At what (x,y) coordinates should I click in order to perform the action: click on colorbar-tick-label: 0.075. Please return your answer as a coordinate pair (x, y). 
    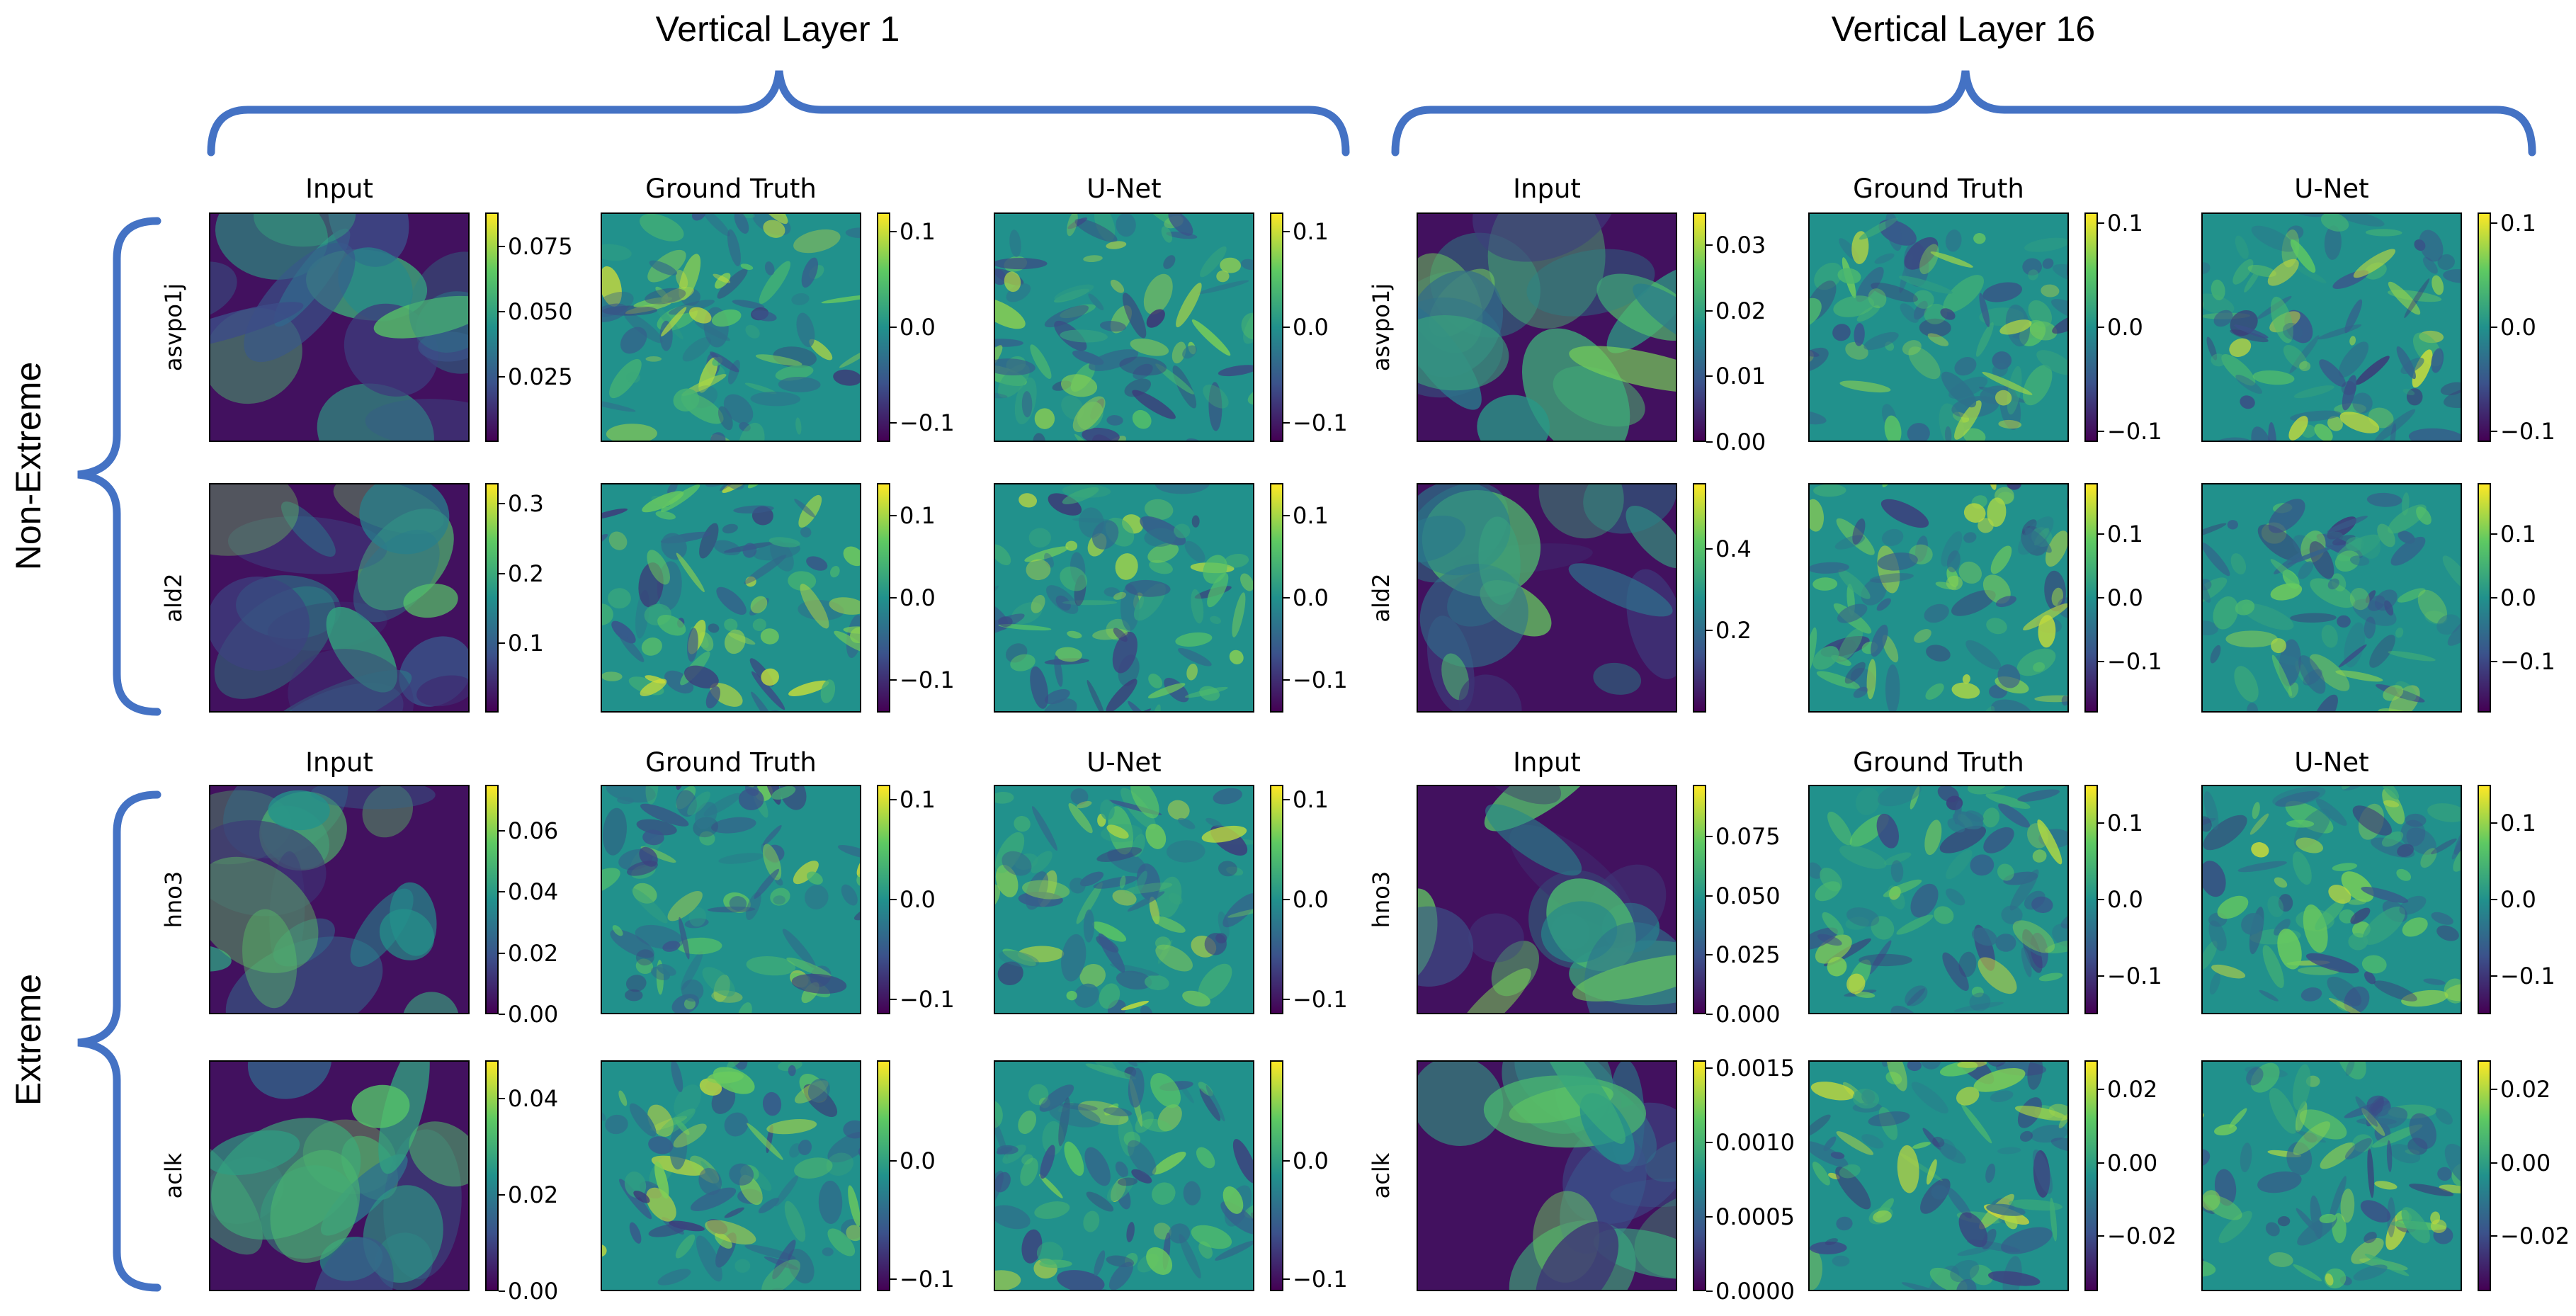
    Looking at the image, I should click on (540, 246).